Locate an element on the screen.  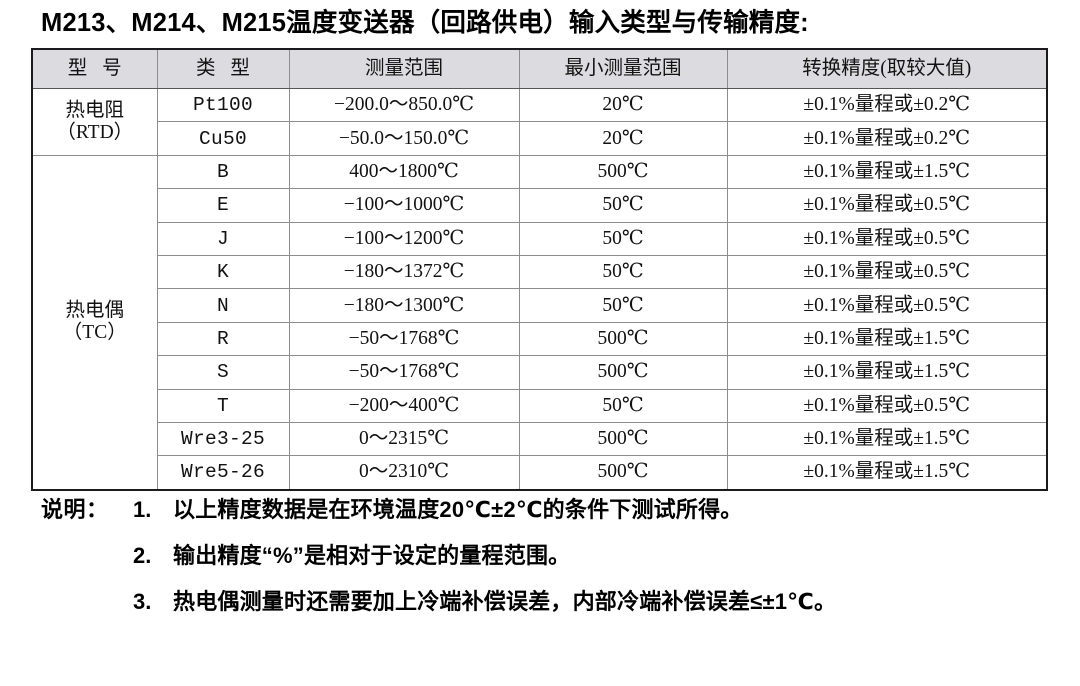
measuring-range-cell: −100～1000℃ is located at coordinates (404, 205).